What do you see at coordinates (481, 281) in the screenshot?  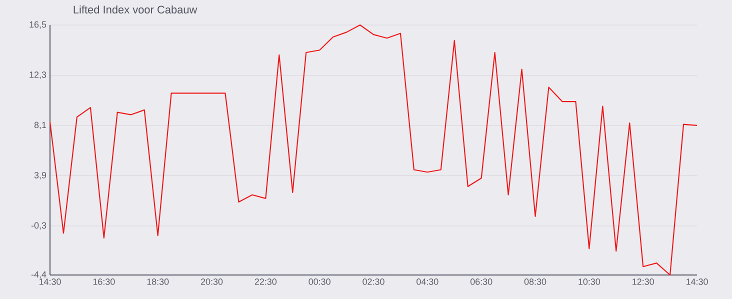 I see `x-tick-label: 06:30` at bounding box center [481, 281].